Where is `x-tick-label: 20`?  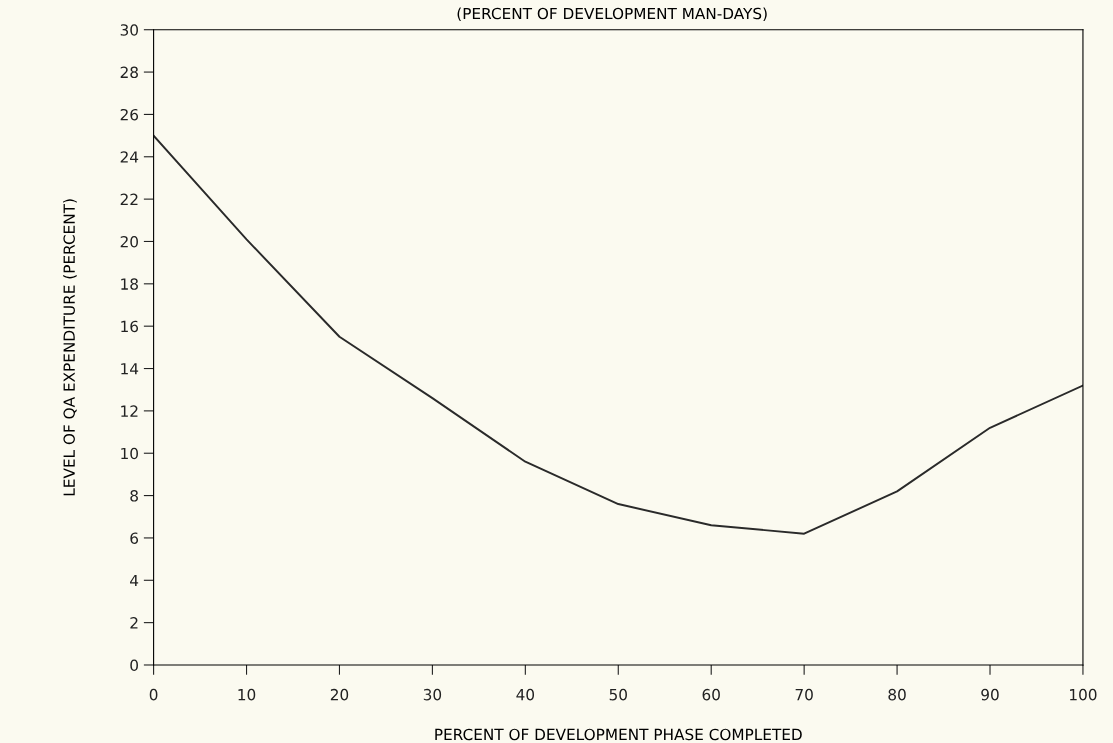 x-tick-label: 20 is located at coordinates (339, 694).